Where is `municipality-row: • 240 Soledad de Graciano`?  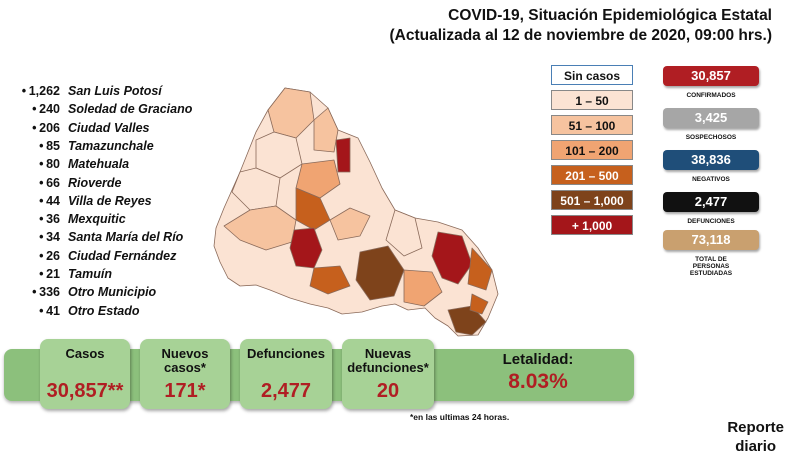 municipality-row: • 240 Soledad de Graciano is located at coordinates (100, 111).